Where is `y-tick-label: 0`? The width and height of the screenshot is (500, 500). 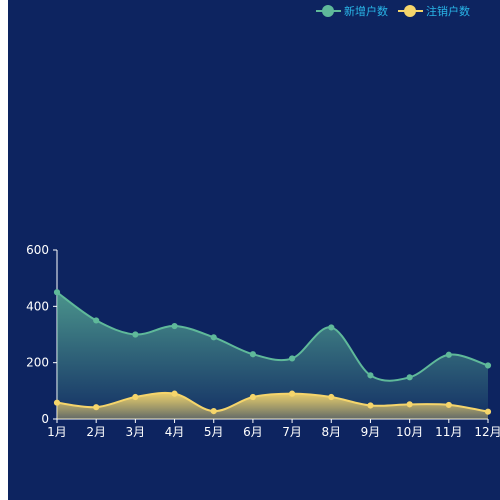 y-tick-label: 0 is located at coordinates (45, 419).